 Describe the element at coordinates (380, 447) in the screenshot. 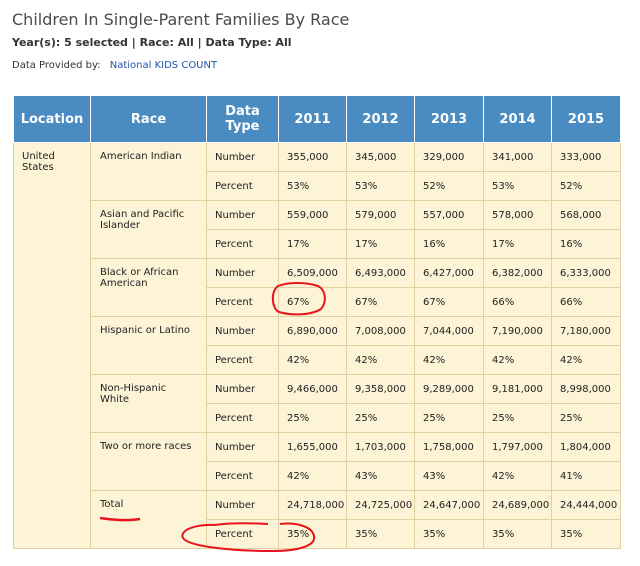

I see `value-cell: 1,703,000` at that location.